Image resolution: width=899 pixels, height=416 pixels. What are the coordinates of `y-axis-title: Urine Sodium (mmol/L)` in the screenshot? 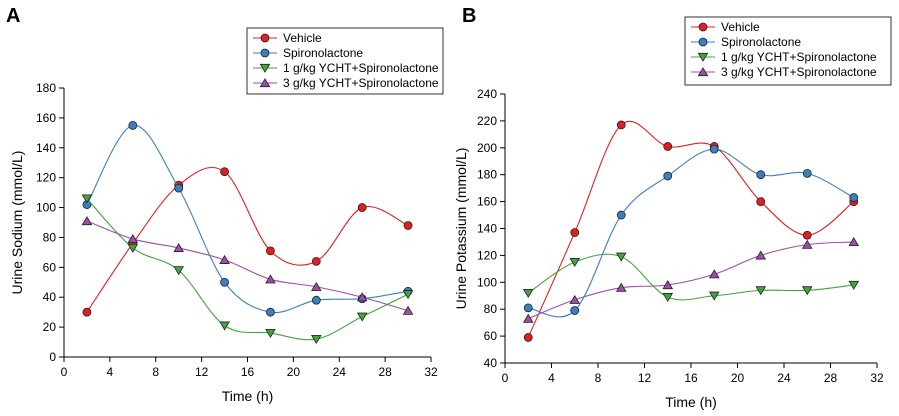 It's located at (17, 223).